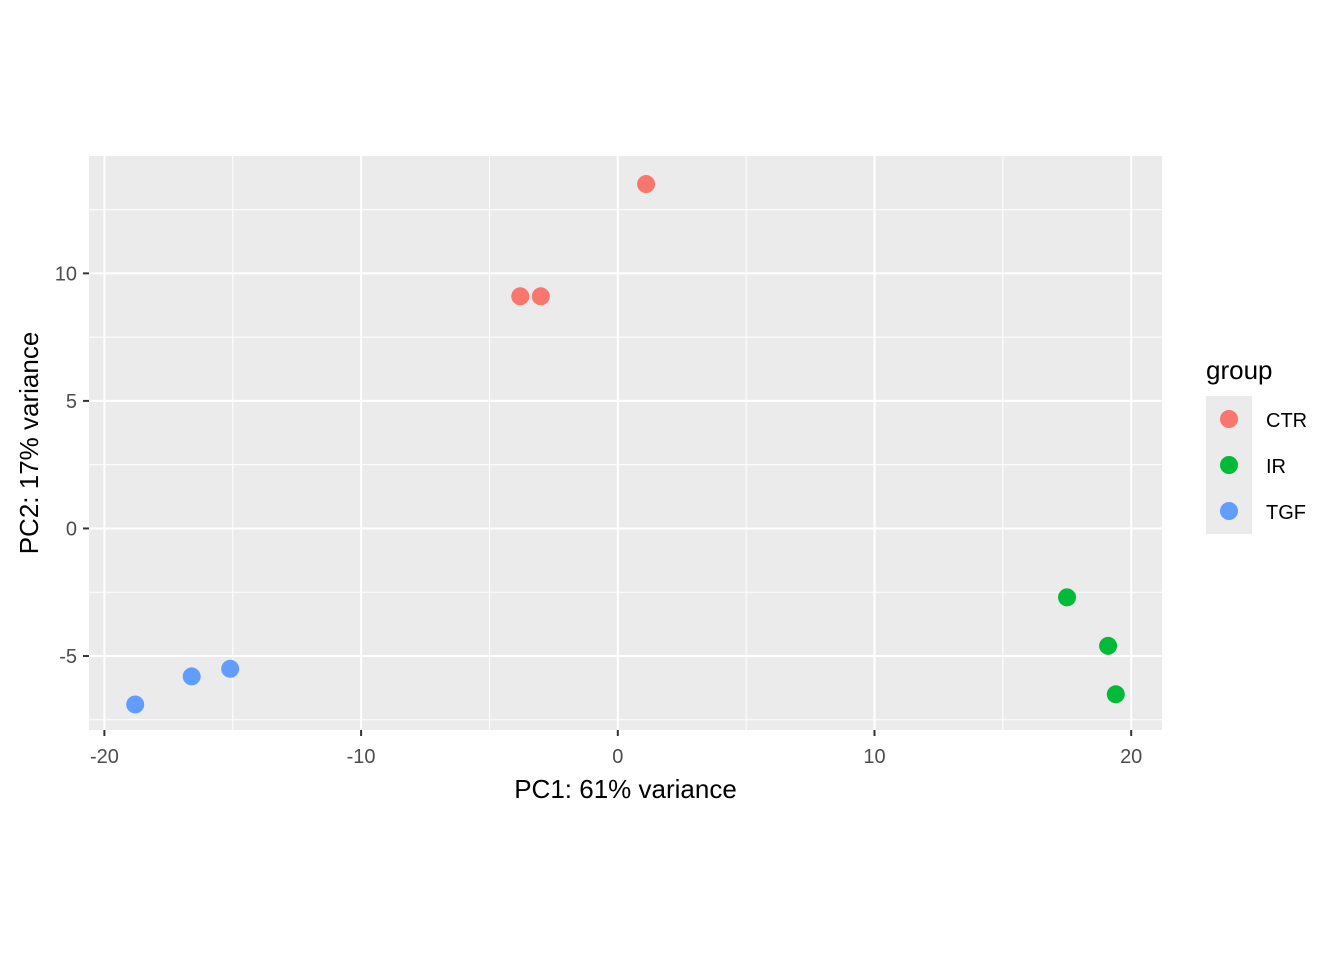 The width and height of the screenshot is (1344, 960). I want to click on x-axis-ticks: -20 -10 0 10 20, so click(616, 749).